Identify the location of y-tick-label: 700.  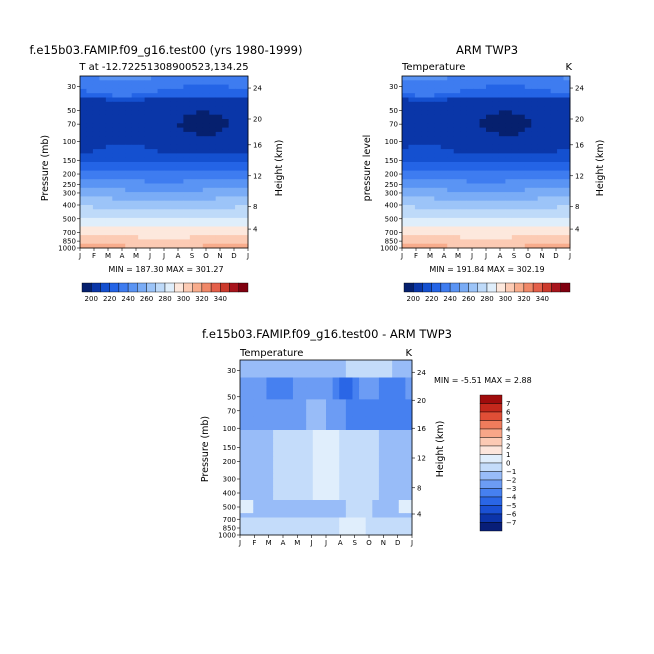
(391, 233).